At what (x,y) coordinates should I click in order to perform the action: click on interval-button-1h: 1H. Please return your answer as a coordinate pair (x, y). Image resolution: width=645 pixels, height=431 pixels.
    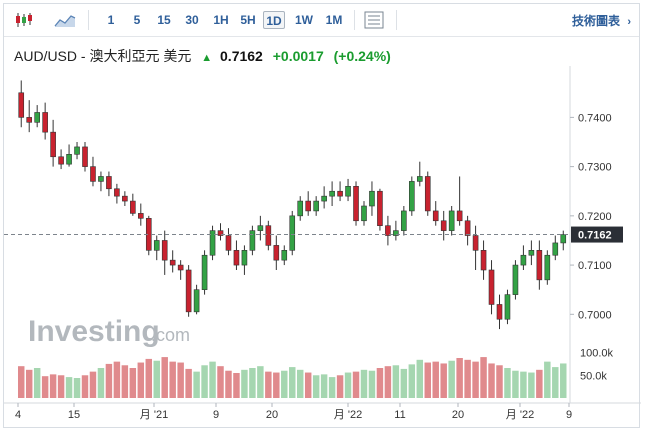
    Looking at the image, I should click on (221, 20).